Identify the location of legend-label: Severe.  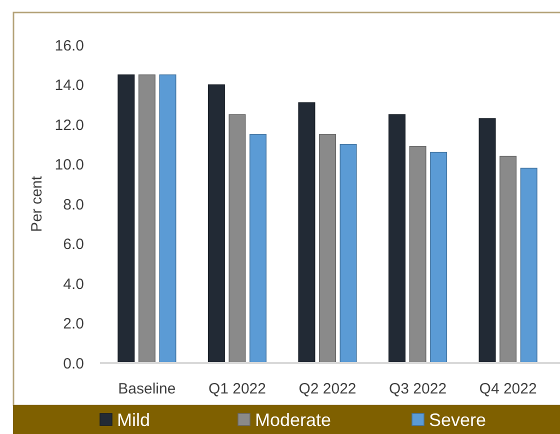
(457, 420).